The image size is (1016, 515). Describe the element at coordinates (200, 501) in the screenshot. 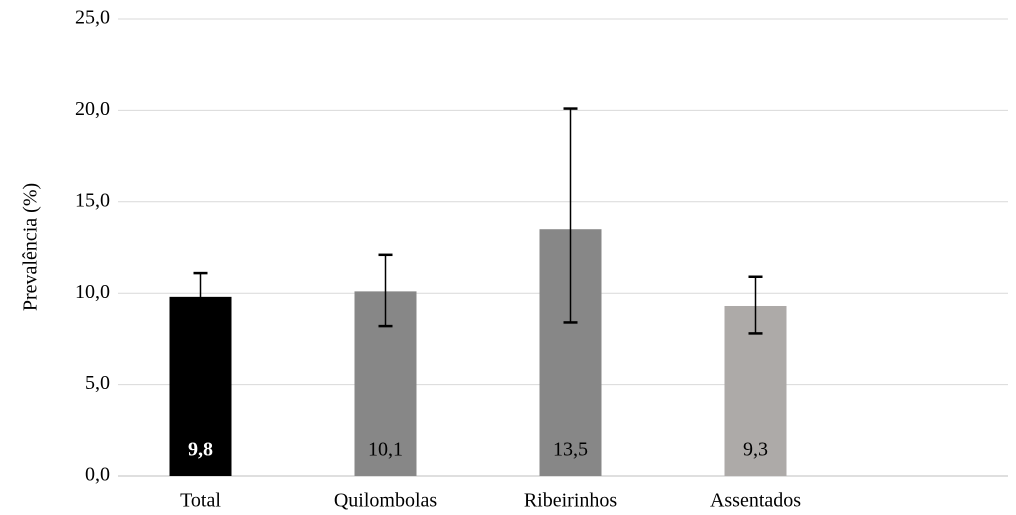

I see `x-tick-label: Total` at that location.